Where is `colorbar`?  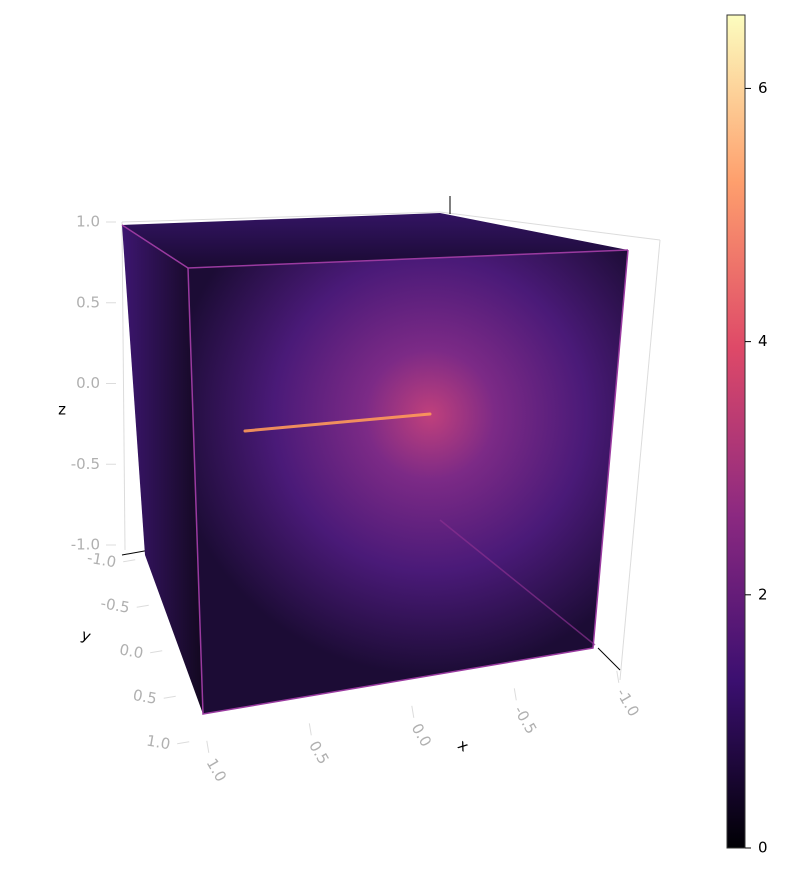 colorbar is located at coordinates (736, 431).